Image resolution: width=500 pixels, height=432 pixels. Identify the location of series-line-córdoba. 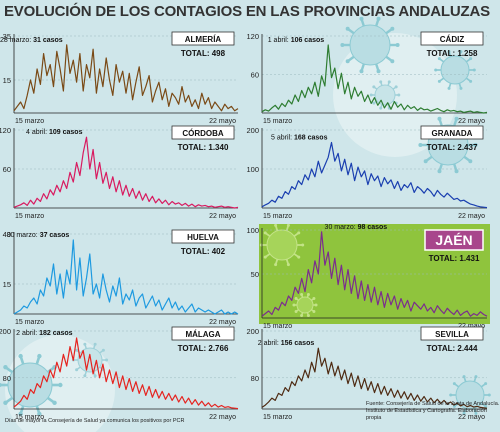
(126, 172).